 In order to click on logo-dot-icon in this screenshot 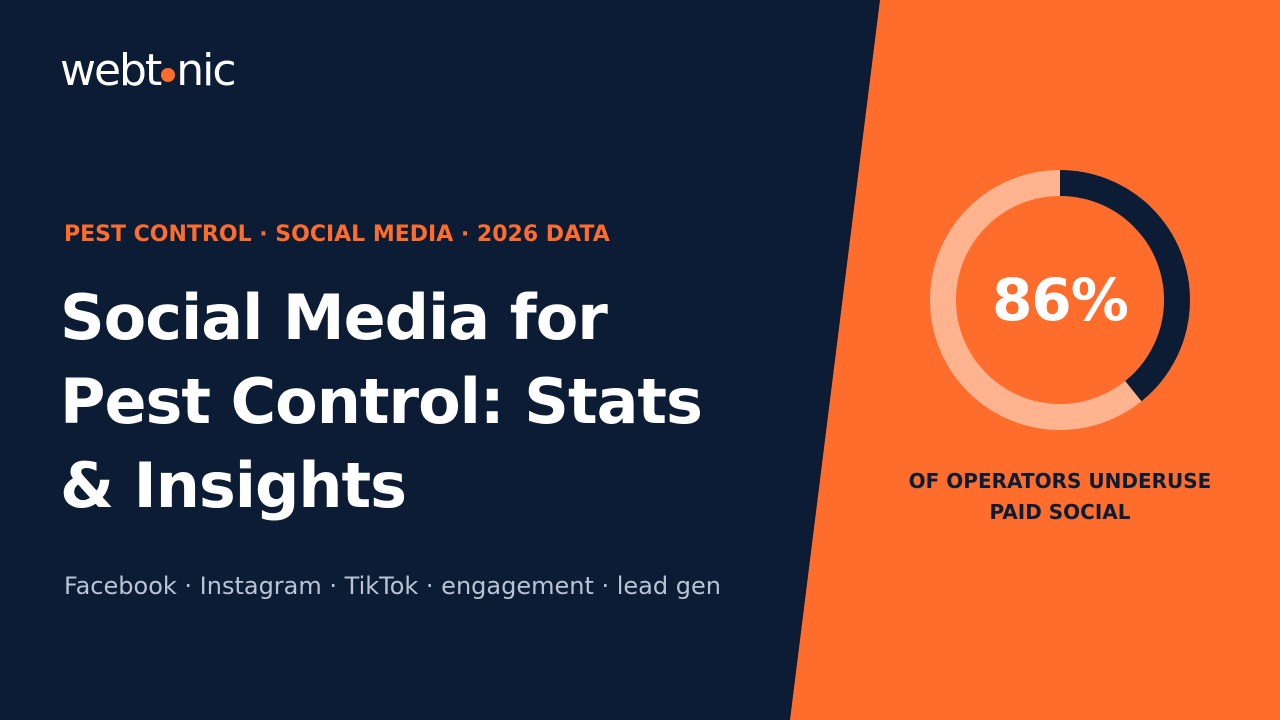, I will do `click(168, 75)`.